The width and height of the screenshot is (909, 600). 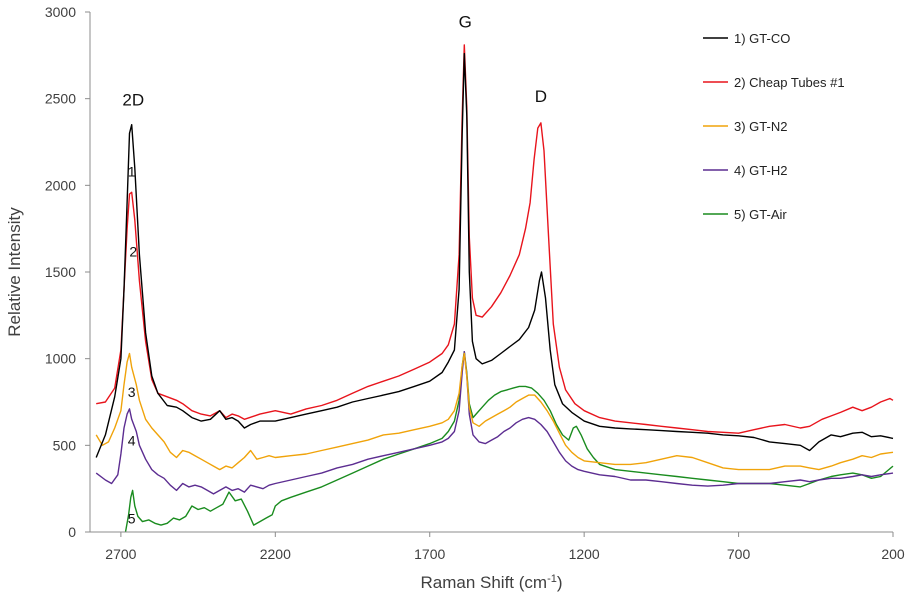 What do you see at coordinates (133, 345) in the screenshot?
I see `series-number-labels: 1 2 3 4 5` at bounding box center [133, 345].